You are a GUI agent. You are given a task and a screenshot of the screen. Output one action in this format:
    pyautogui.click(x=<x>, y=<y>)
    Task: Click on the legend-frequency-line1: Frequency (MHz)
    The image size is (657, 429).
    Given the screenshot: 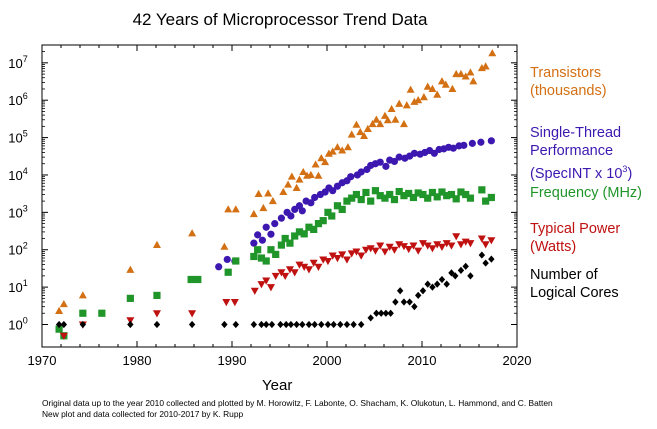 What is the action you would take?
    pyautogui.click(x=586, y=193)
    